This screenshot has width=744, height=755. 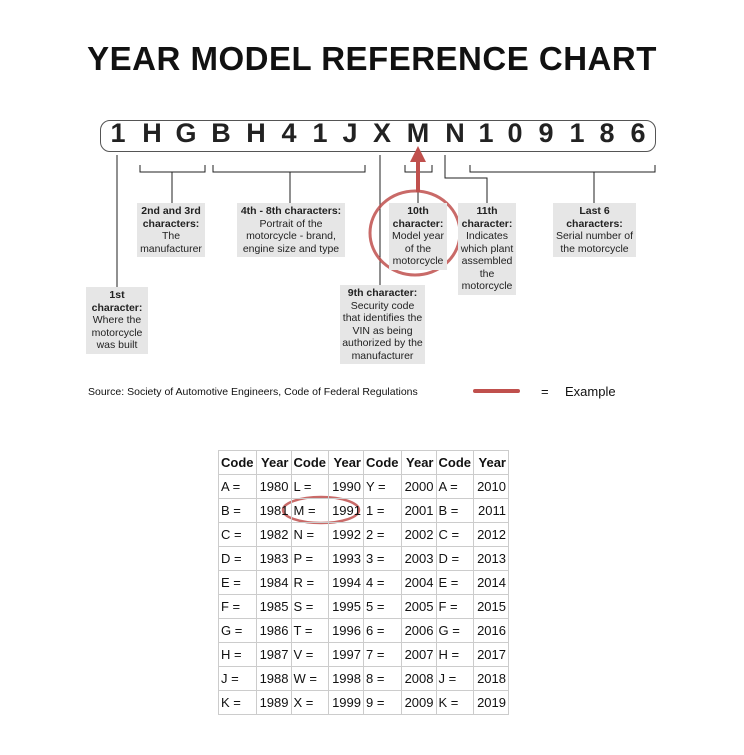 What do you see at coordinates (418, 534) in the screenshot?
I see `year-cell: 2002` at bounding box center [418, 534].